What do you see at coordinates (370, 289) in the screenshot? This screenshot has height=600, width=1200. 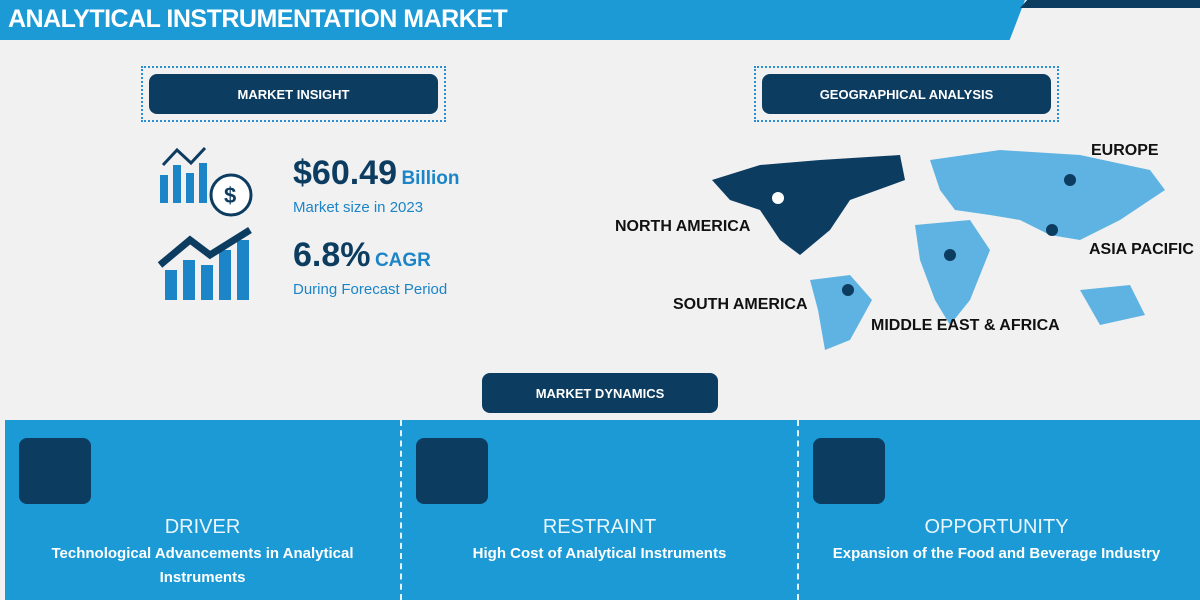 I see `cagr-label: During Forecast Period` at bounding box center [370, 289].